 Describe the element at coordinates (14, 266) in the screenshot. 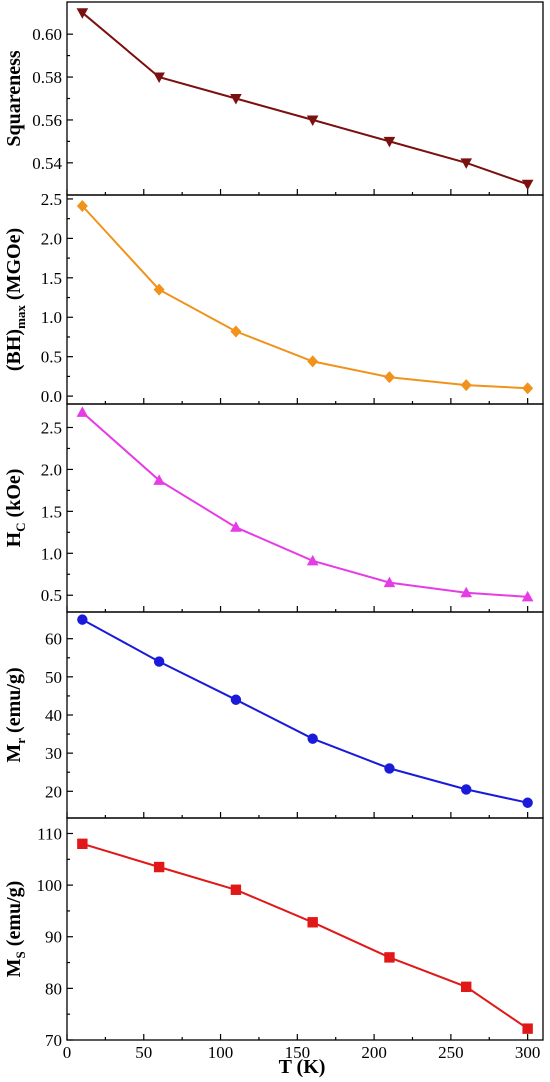

I see `y-axis-title-unit: (MGOe)` at that location.